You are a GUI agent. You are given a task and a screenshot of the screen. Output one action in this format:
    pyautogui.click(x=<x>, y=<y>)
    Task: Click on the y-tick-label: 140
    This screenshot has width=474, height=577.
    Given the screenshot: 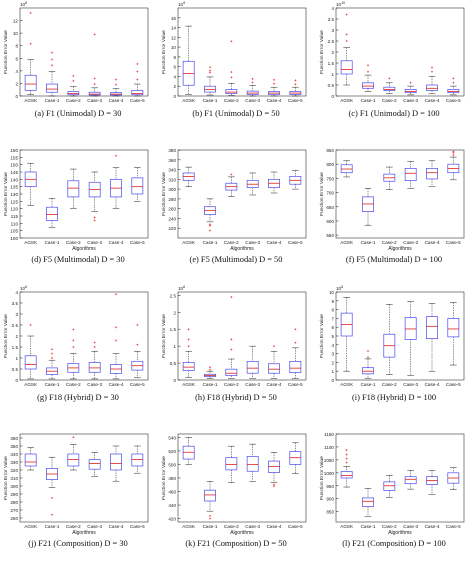 What is the action you would take?
    pyautogui.click(x=14, y=179)
    